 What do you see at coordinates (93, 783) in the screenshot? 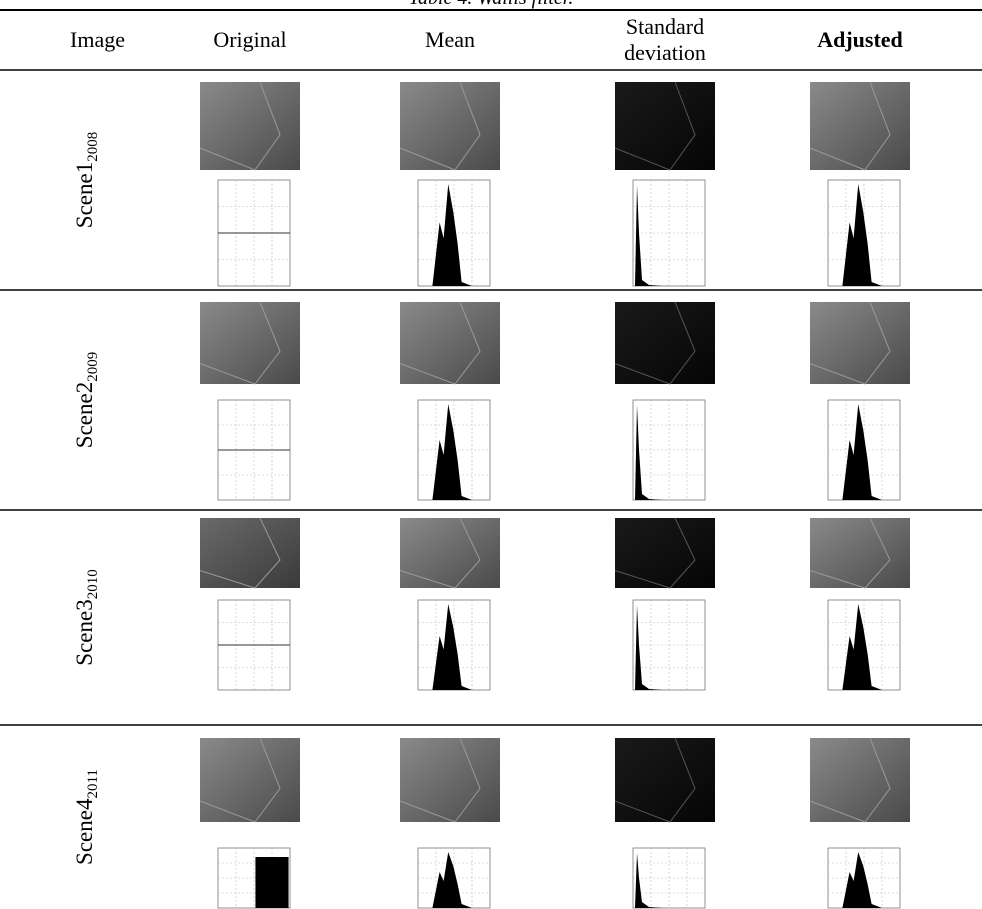
I see `scene-year: 2011` at bounding box center [93, 783].